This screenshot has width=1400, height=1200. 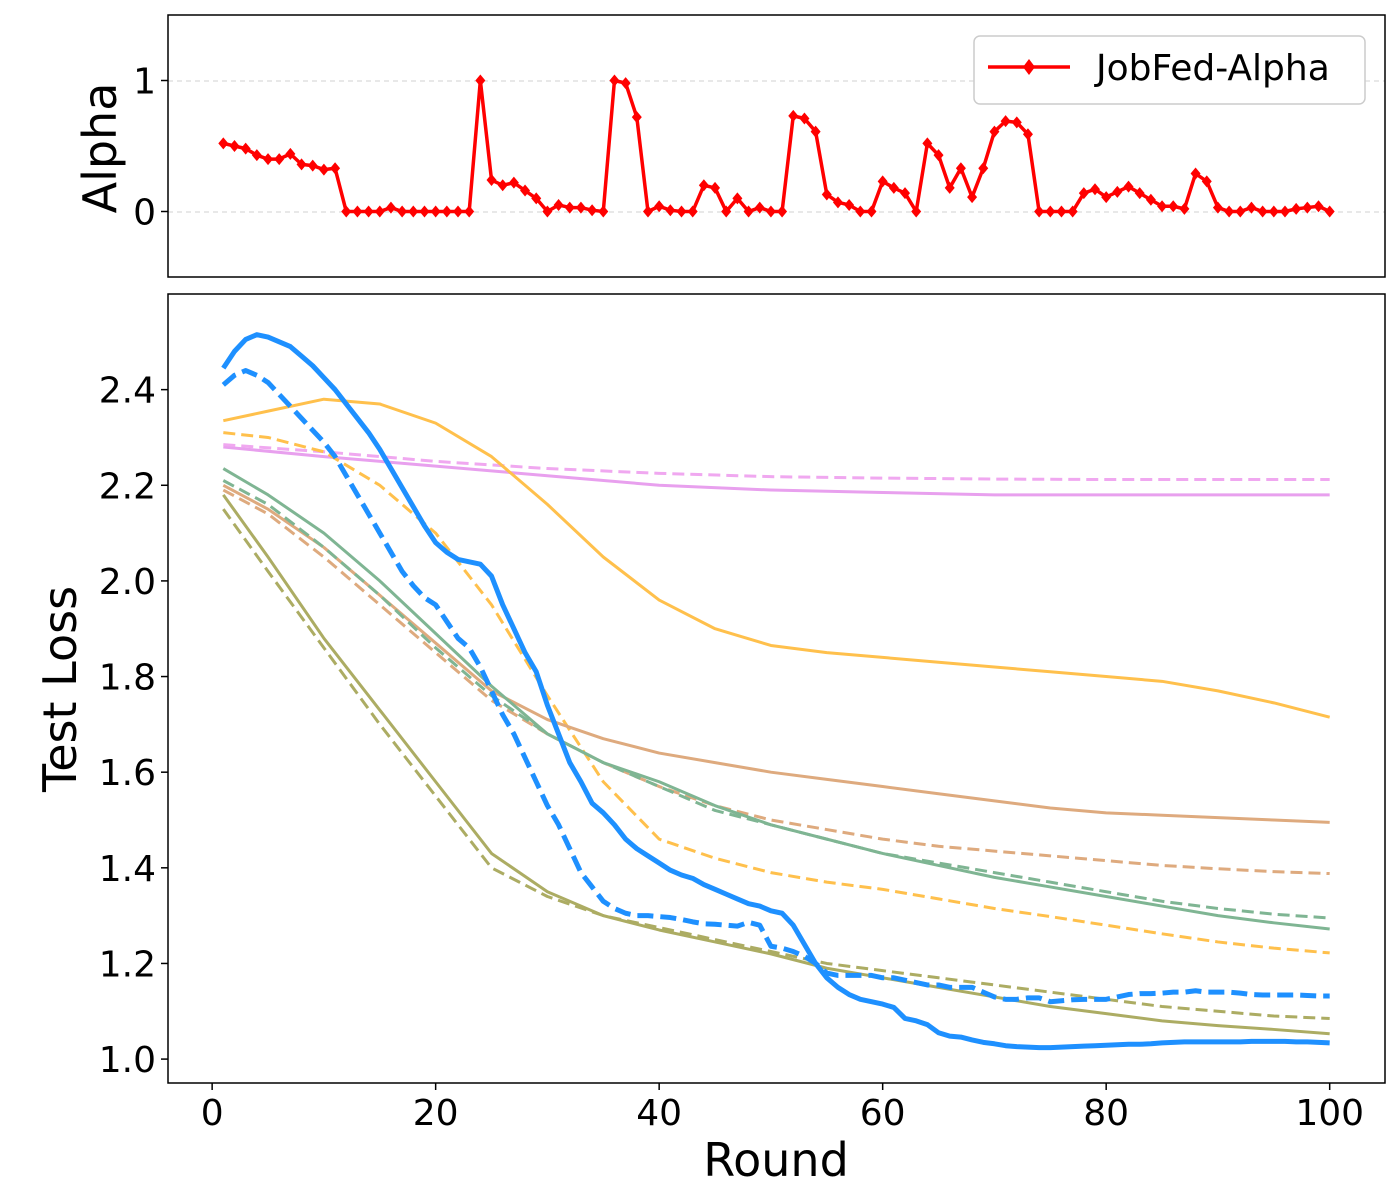 What do you see at coordinates (127, 869) in the screenshot?
I see `loss-y-tick-label: 1.4` at bounding box center [127, 869].